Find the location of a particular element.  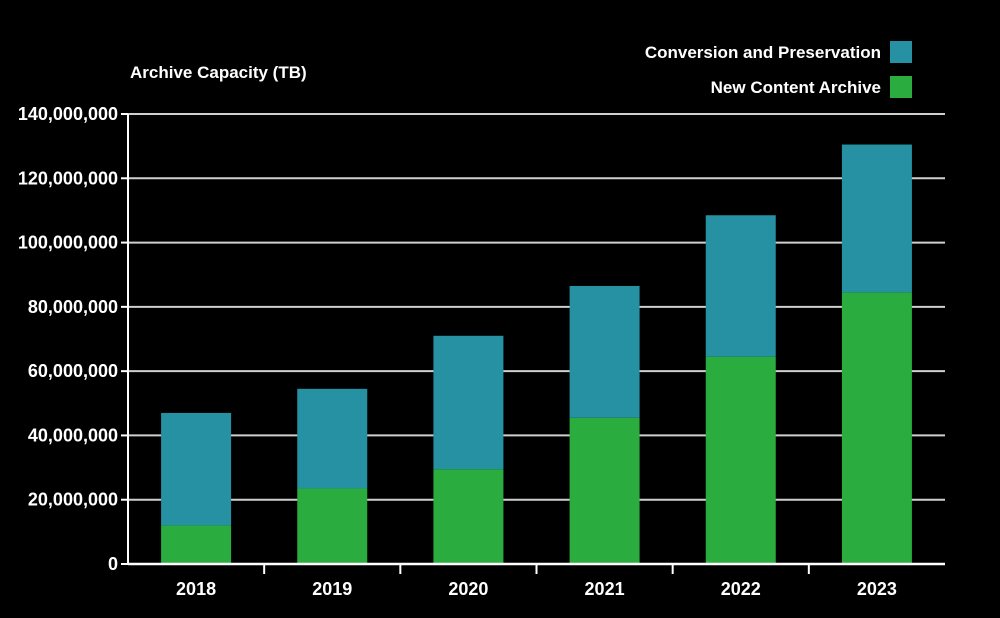

y-tick-label: 120,000,000 is located at coordinates (68, 178).